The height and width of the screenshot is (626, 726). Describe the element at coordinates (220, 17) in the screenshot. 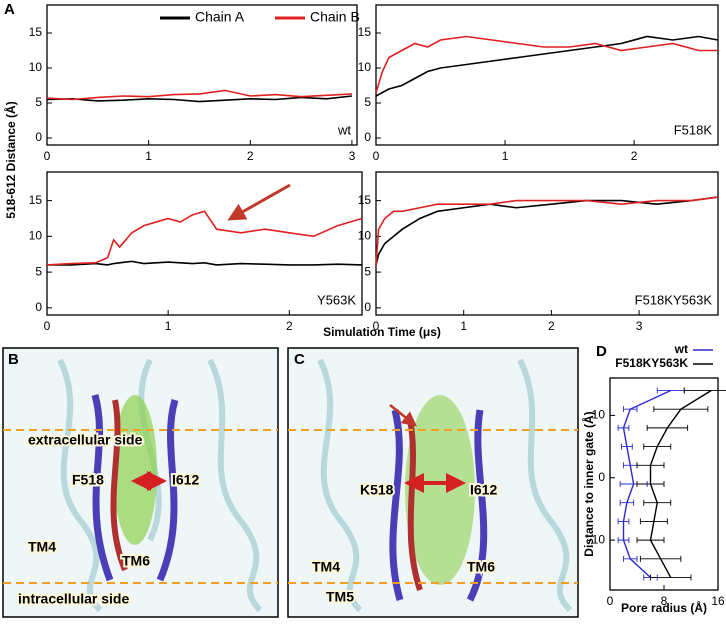

I see `legend-label: Chain A` at that location.